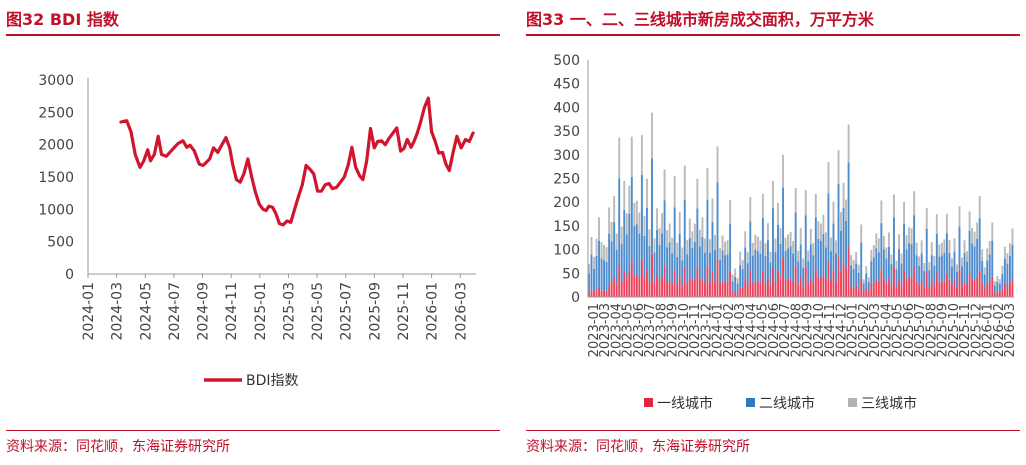 This screenshot has width=1026, height=465. What do you see at coordinates (830, 330) in the screenshot?
I see `housing-x-tick-label: 2024-11` at bounding box center [830, 330].